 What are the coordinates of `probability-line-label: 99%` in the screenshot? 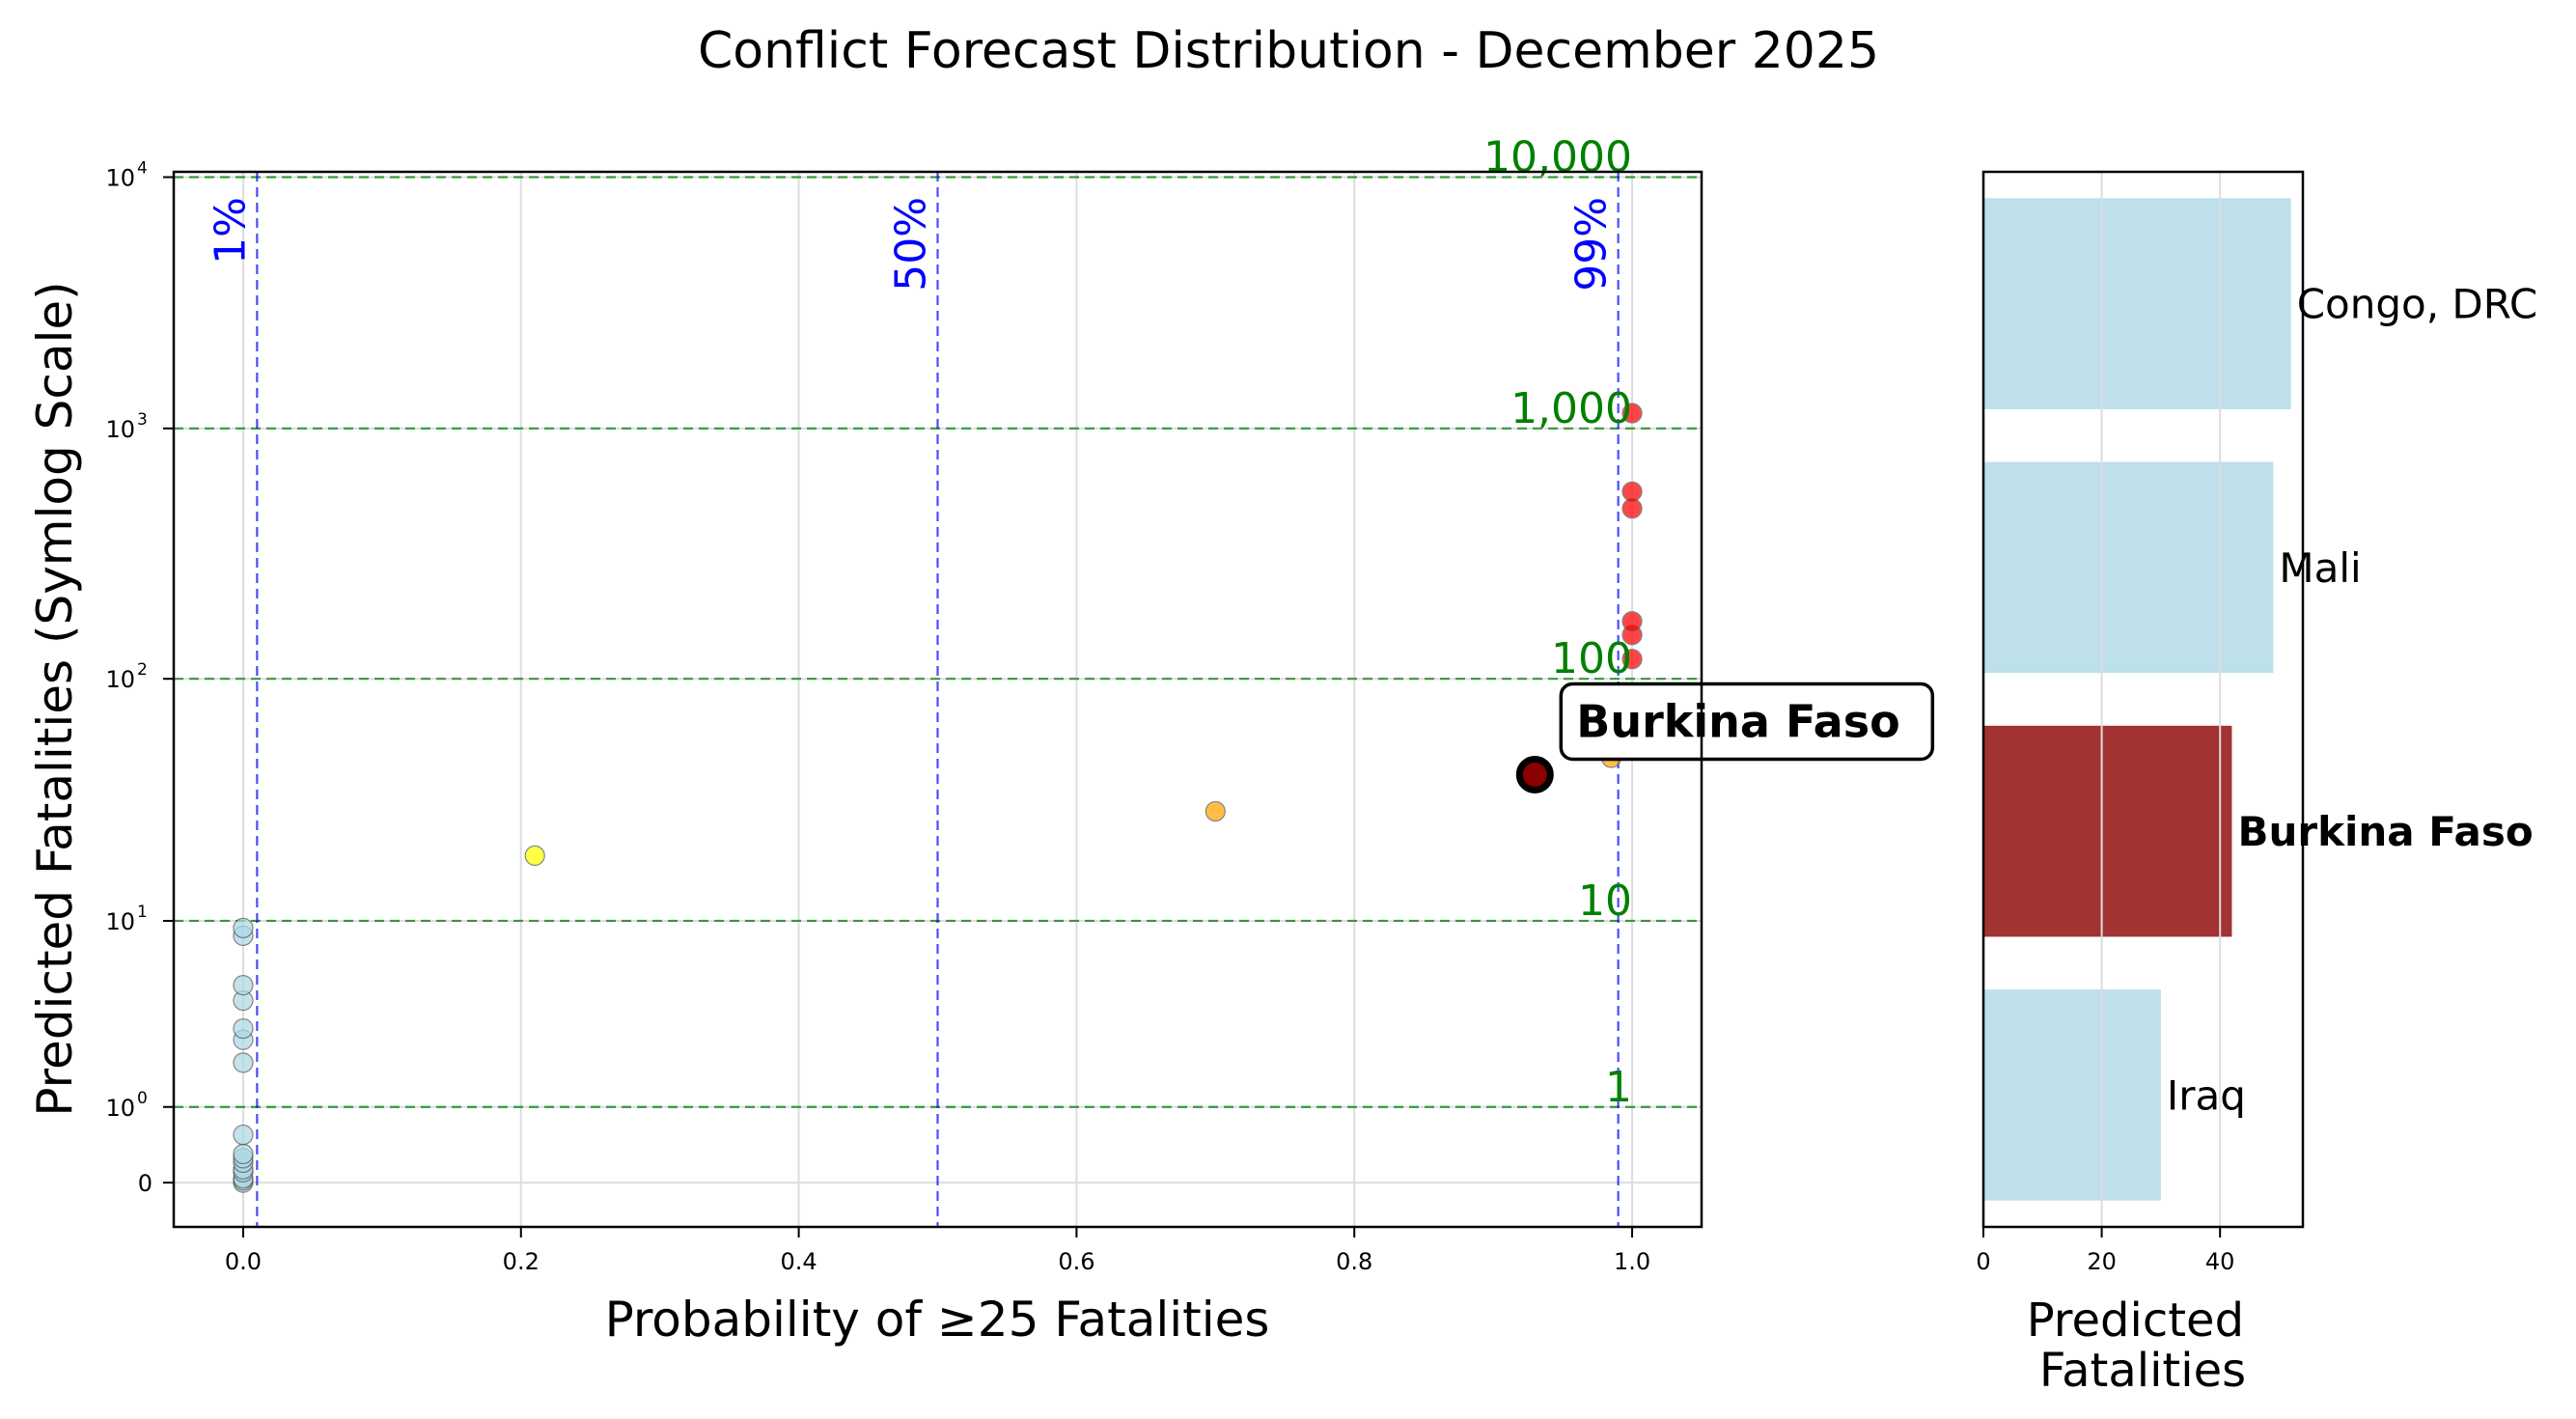 It's located at (1592, 244).